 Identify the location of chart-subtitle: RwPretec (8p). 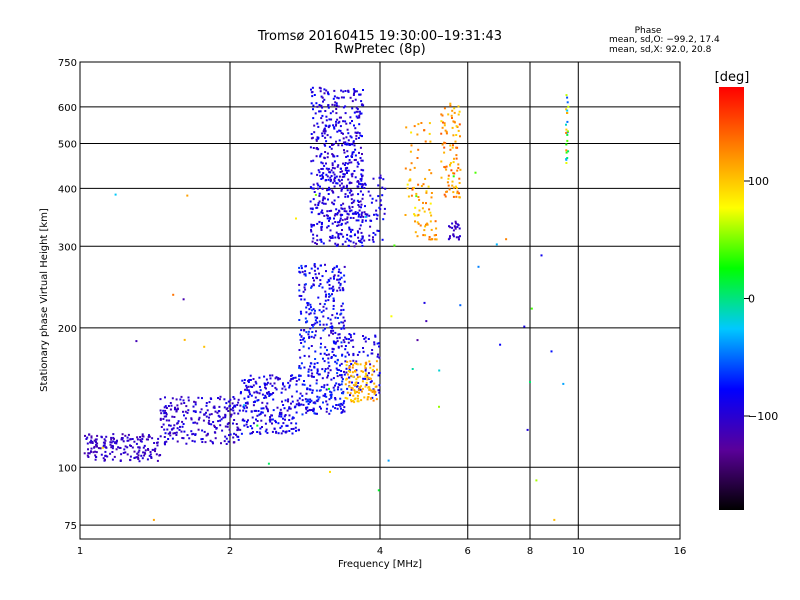
(379, 49).